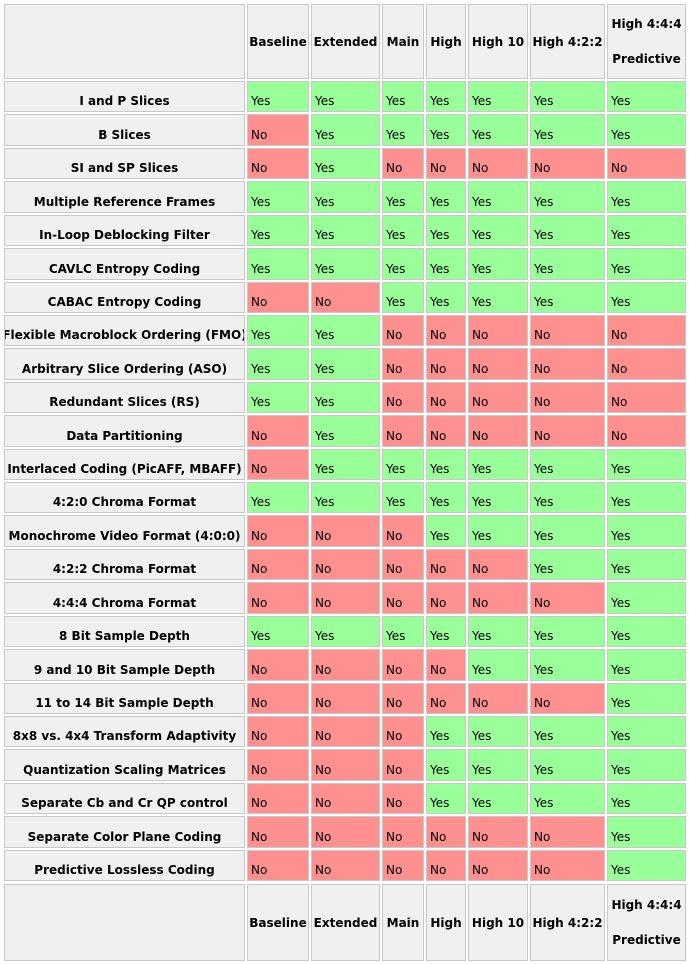  What do you see at coordinates (345, 41) in the screenshot?
I see `header-col-label: Extended` at bounding box center [345, 41].